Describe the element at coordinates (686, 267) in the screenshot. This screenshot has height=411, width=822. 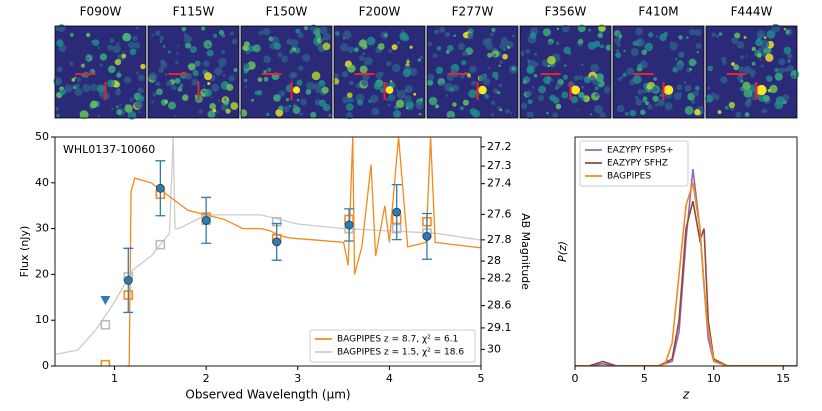
I see `series-line` at that location.